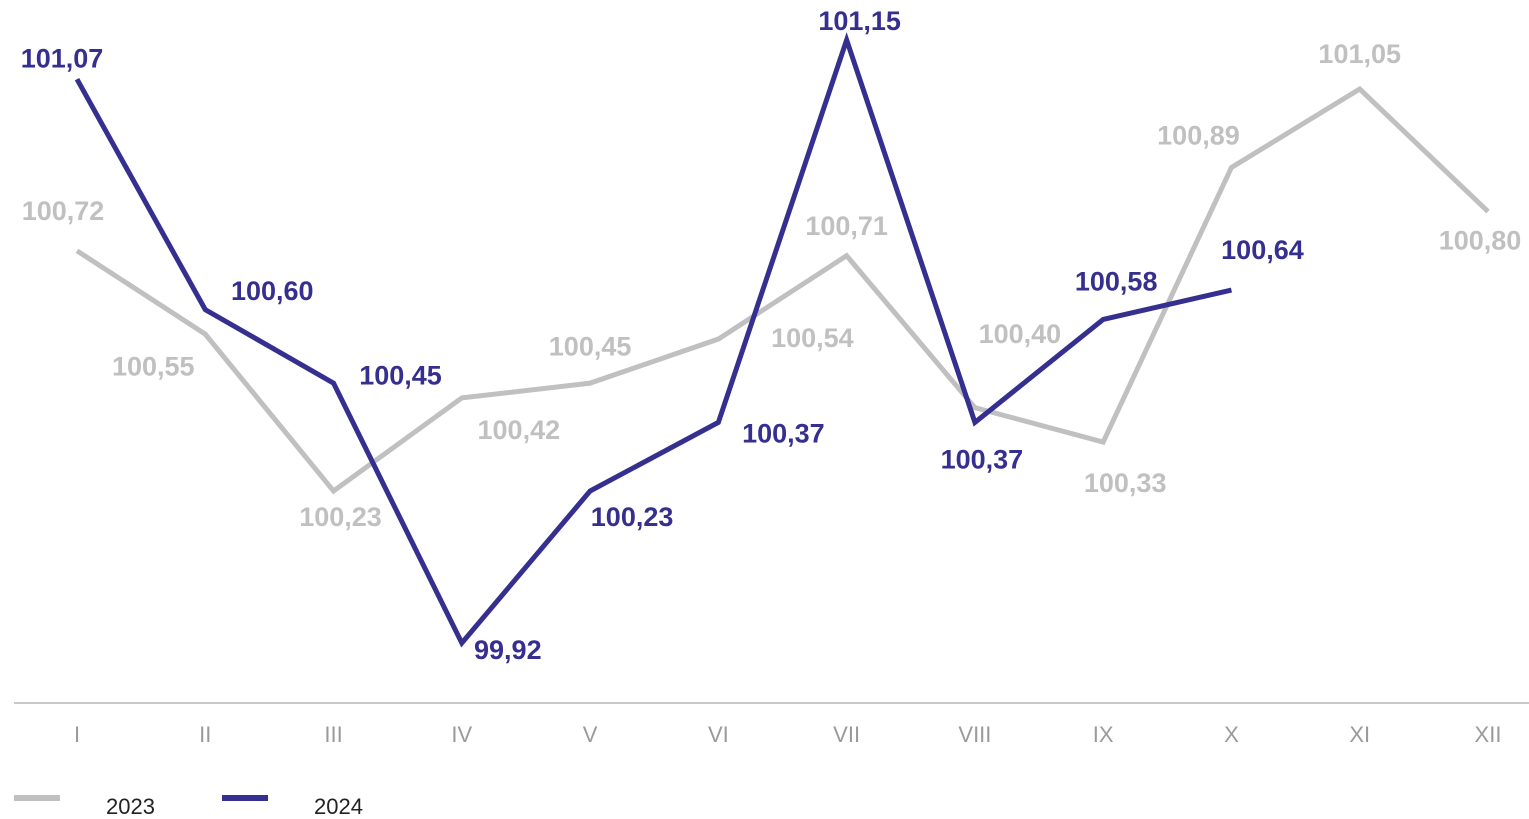  I want to click on data-label: 101,07, so click(62, 58).